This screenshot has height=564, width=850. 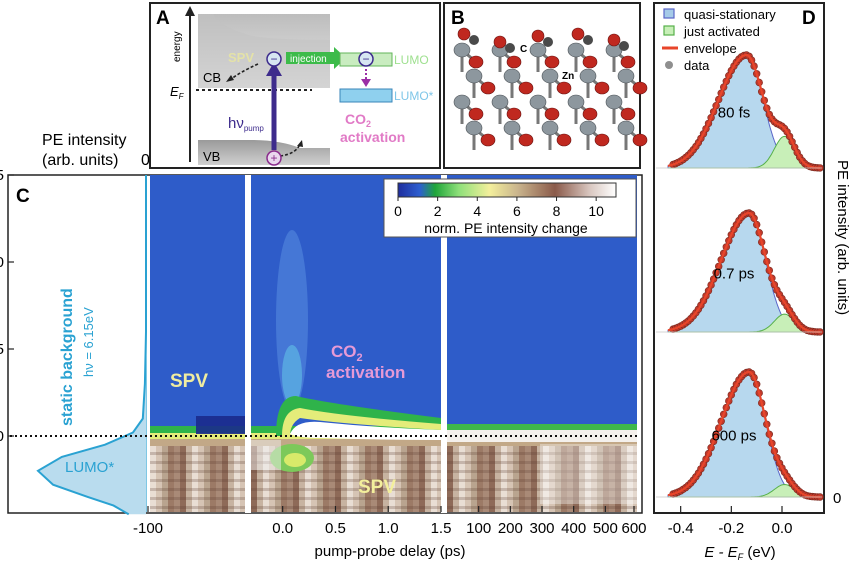 I want to click on colorbar-tick-label: 6, so click(x=517, y=211).